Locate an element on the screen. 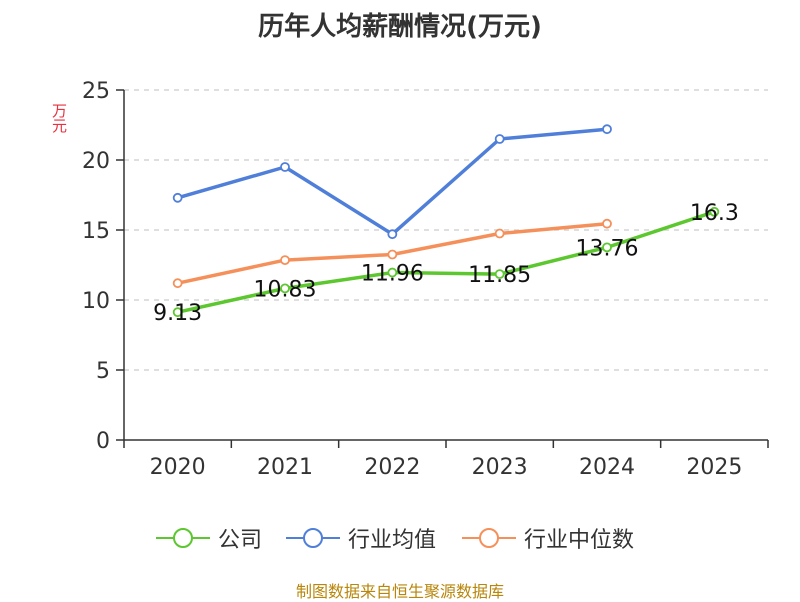 This screenshot has width=800, height=602. data-label: 11.85 is located at coordinates (499, 275).